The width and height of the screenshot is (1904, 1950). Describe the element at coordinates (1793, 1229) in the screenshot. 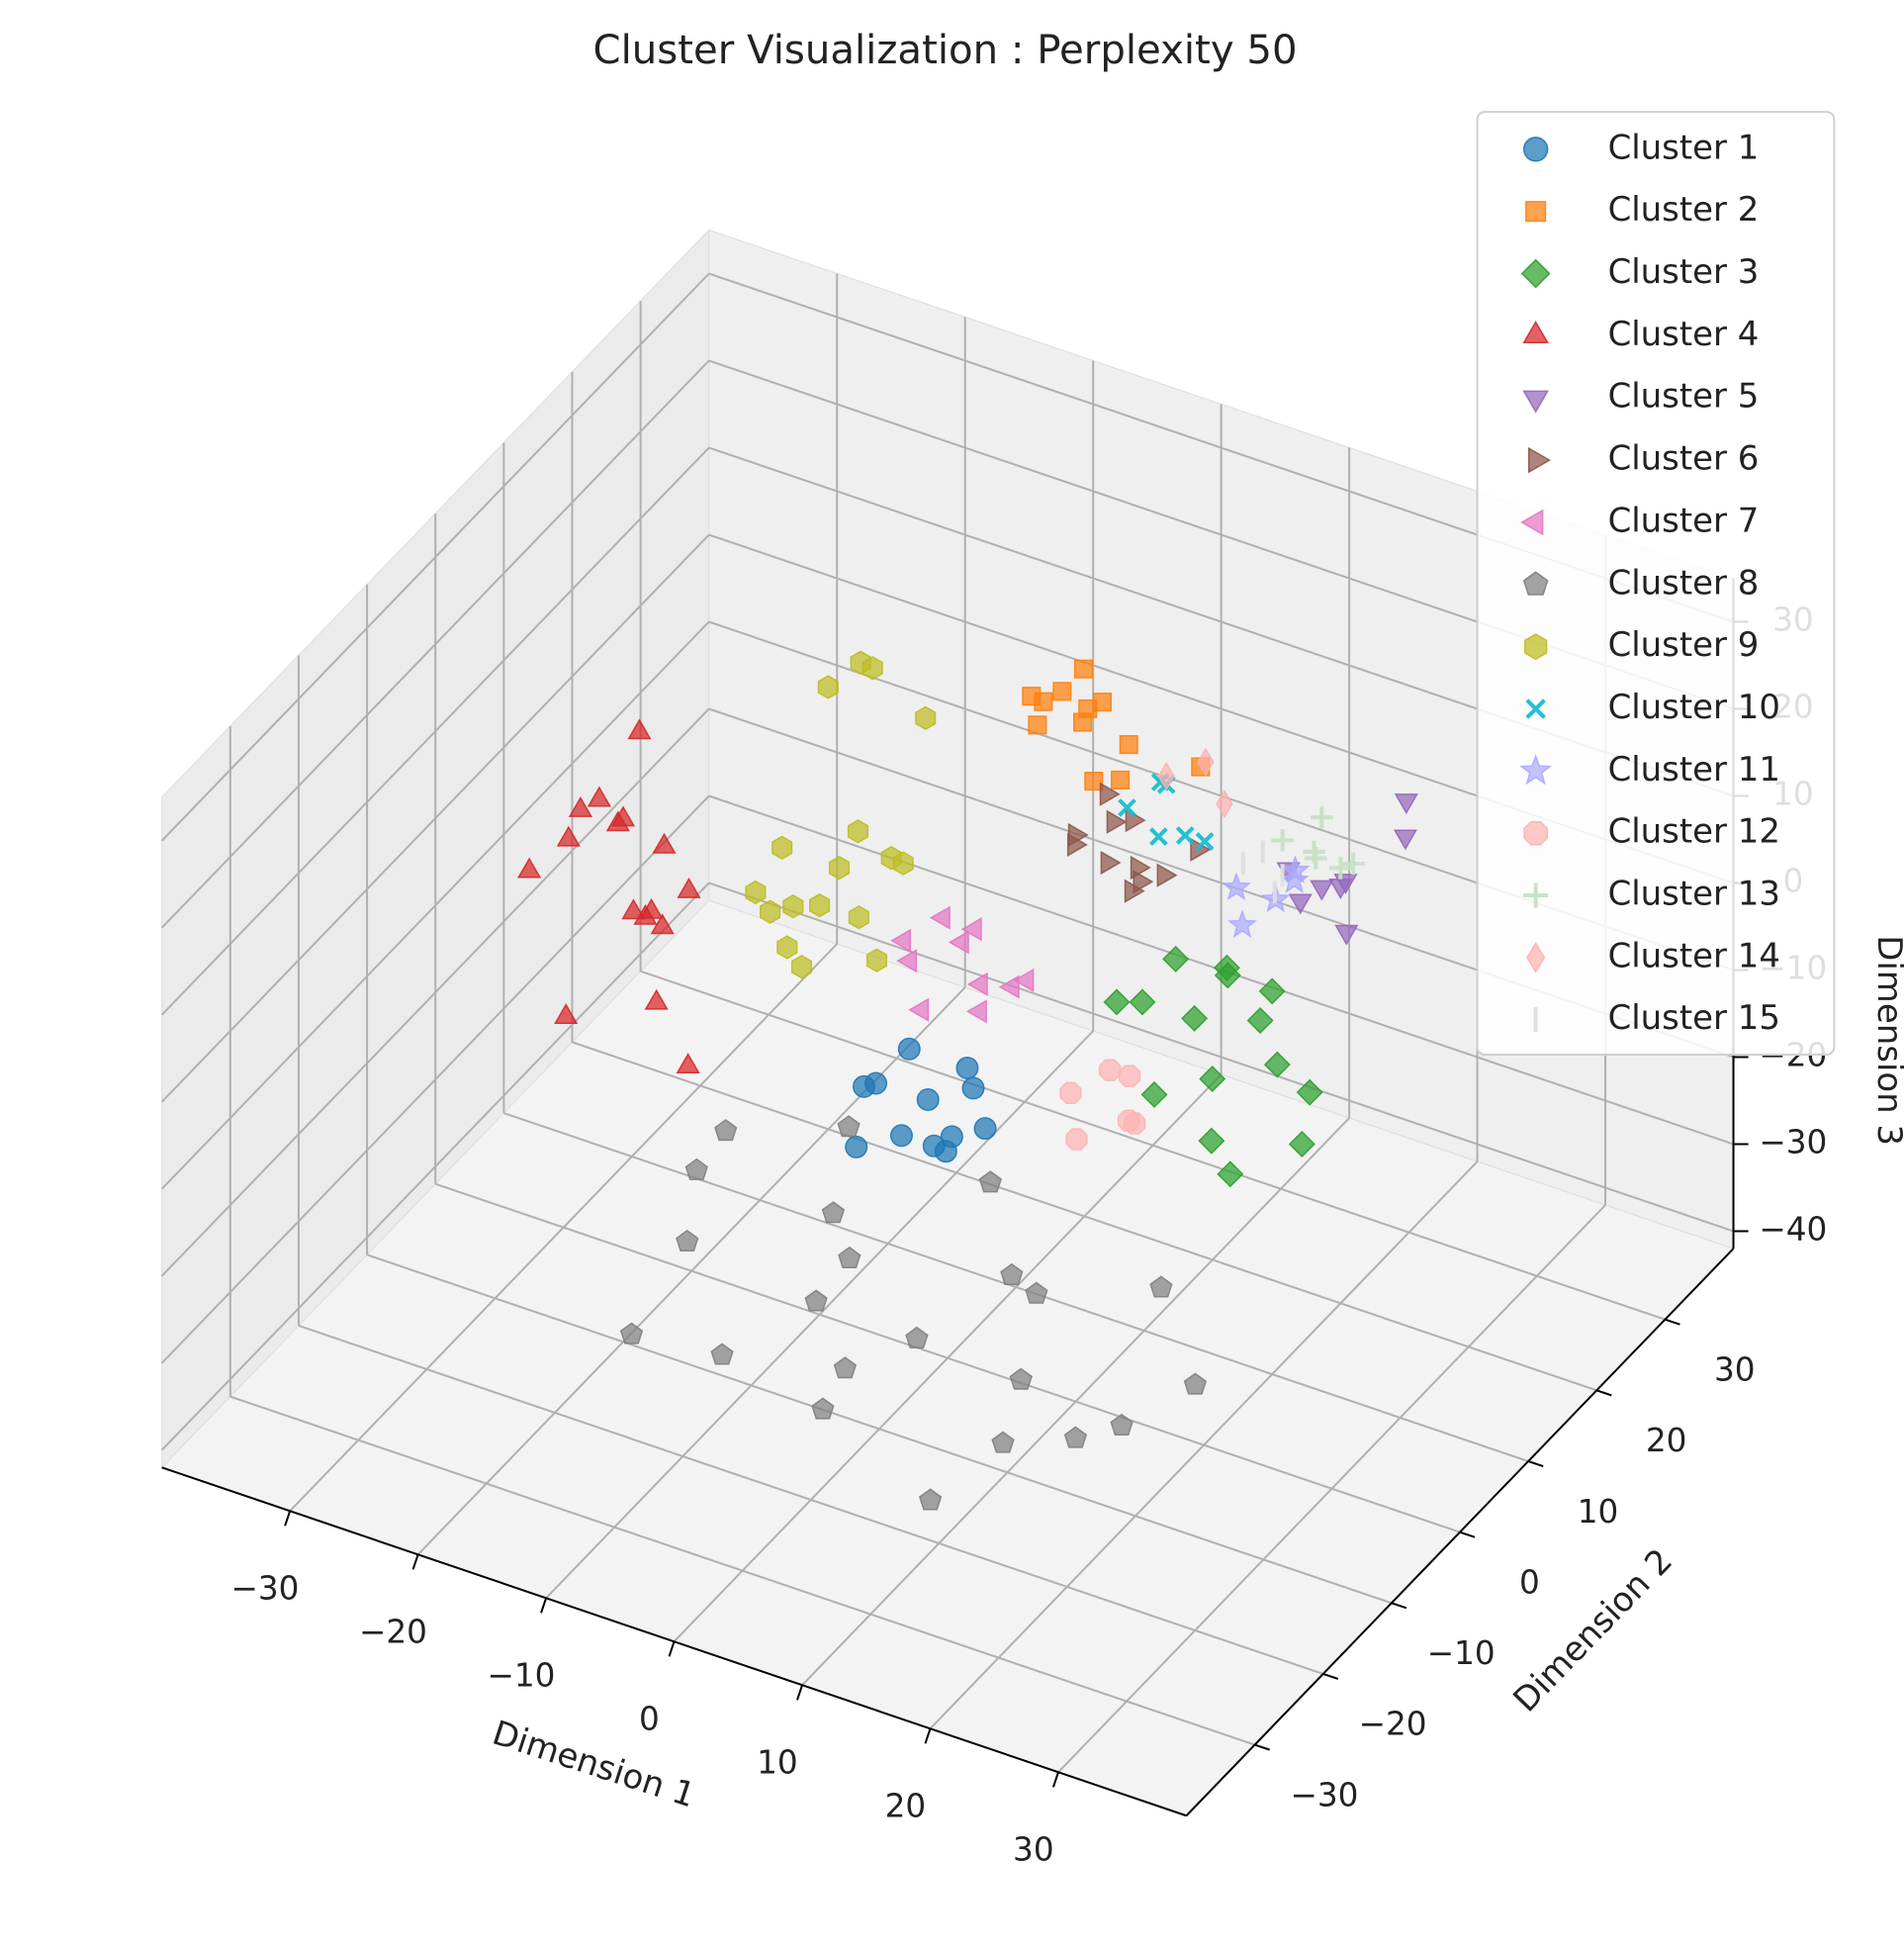

I see `z-tick-label: −40` at that location.